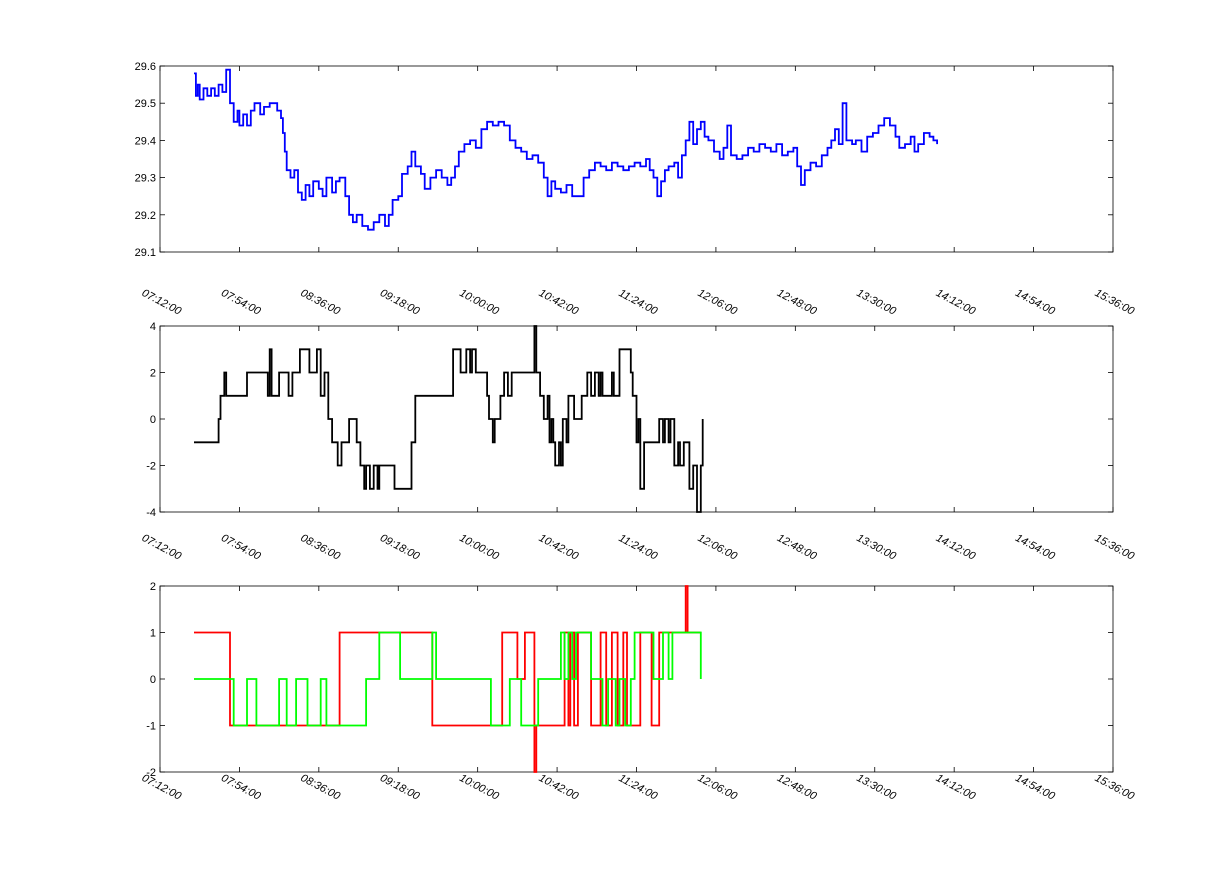 The width and height of the screenshot is (1230, 869). What do you see at coordinates (151, 727) in the screenshot?
I see `y-tick-label: -1` at bounding box center [151, 727].